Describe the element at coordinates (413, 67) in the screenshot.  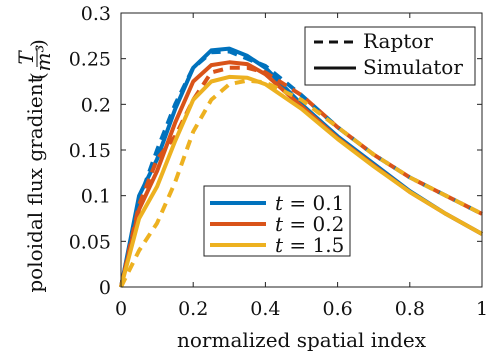
I see `style-legend-simulator-label: Simulator` at that location.